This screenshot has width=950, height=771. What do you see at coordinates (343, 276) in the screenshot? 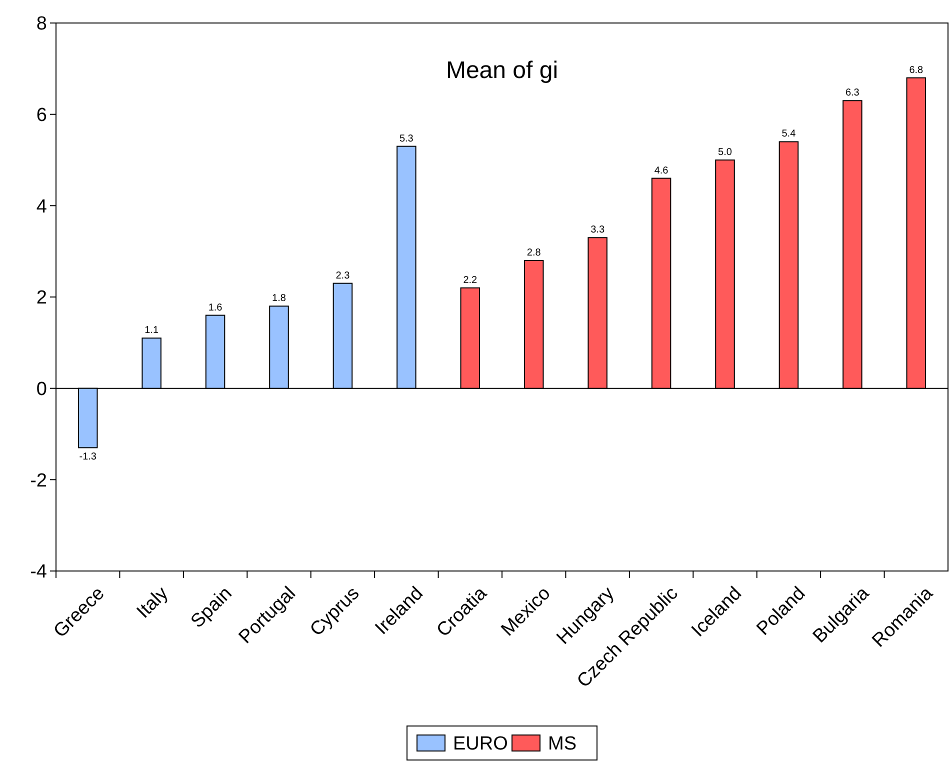
I see `data-label: 2.3` at bounding box center [343, 276].